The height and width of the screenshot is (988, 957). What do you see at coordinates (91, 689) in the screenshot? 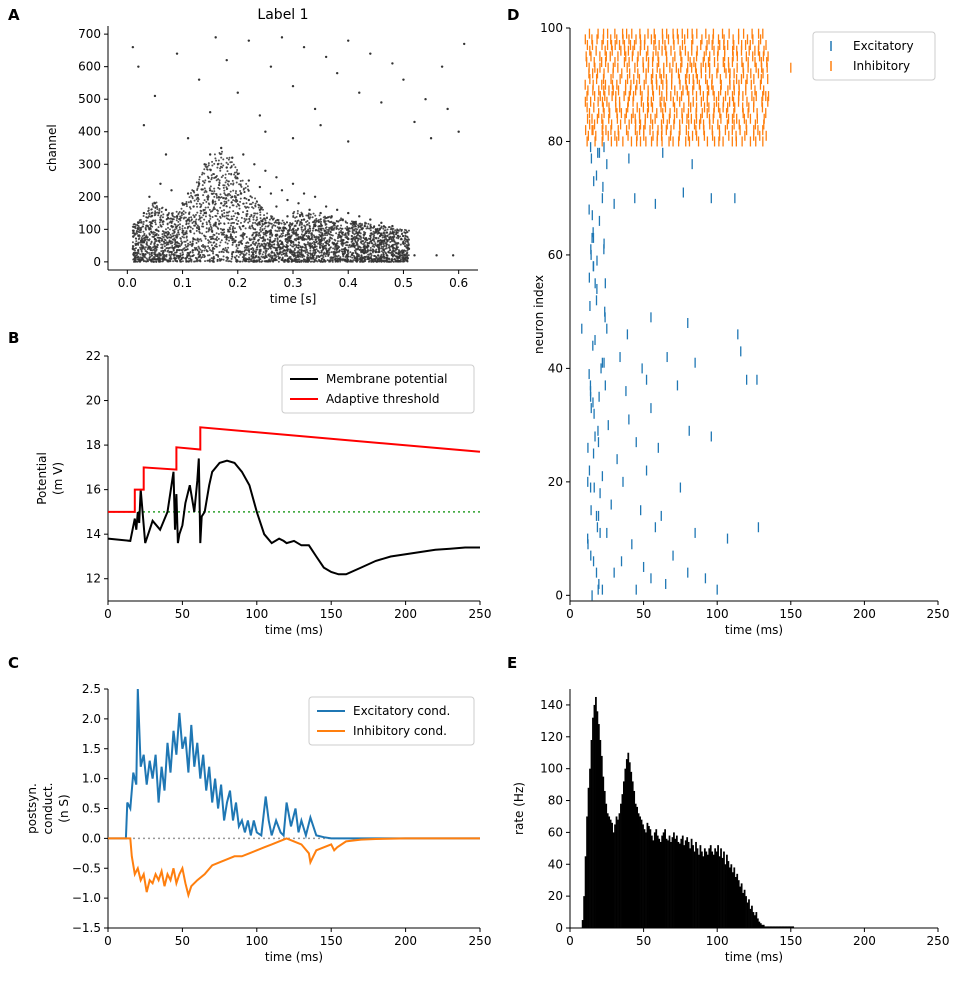
I see `y-tick-label-c: 2.5` at bounding box center [91, 689].